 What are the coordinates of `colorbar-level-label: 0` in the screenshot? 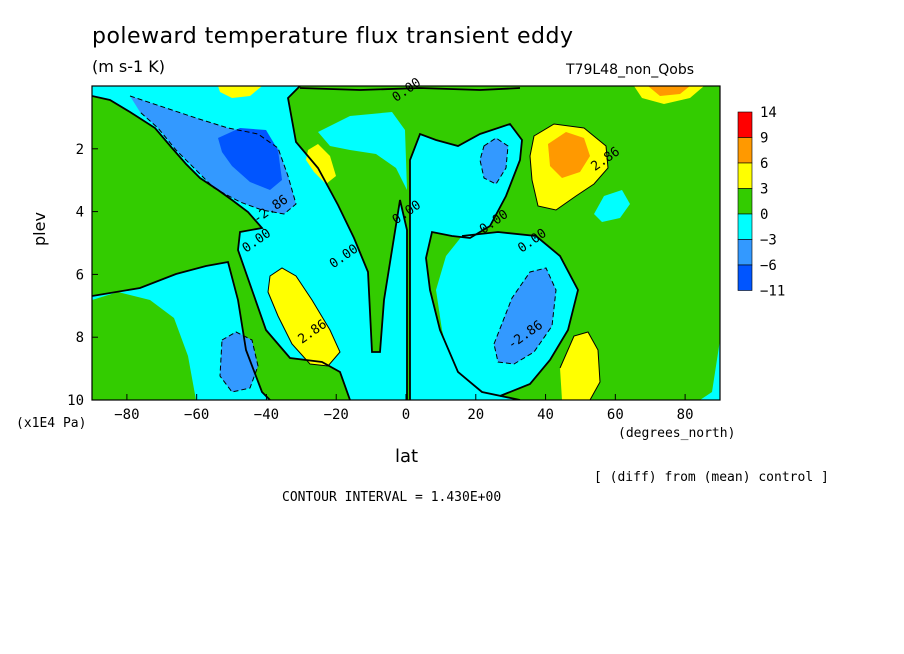 It's located at (764, 215).